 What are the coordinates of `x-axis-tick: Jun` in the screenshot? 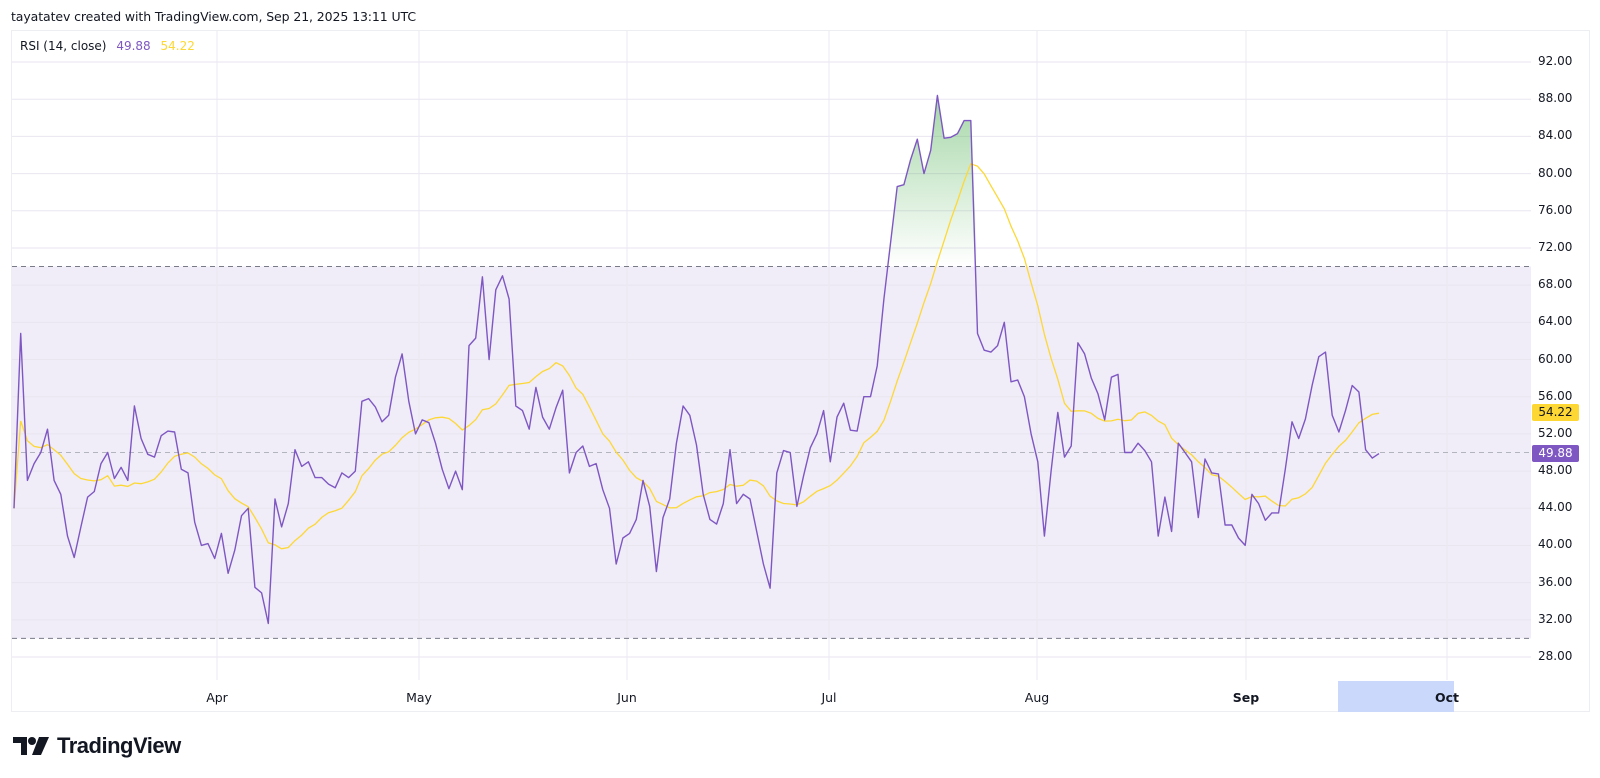 It's located at (627, 697).